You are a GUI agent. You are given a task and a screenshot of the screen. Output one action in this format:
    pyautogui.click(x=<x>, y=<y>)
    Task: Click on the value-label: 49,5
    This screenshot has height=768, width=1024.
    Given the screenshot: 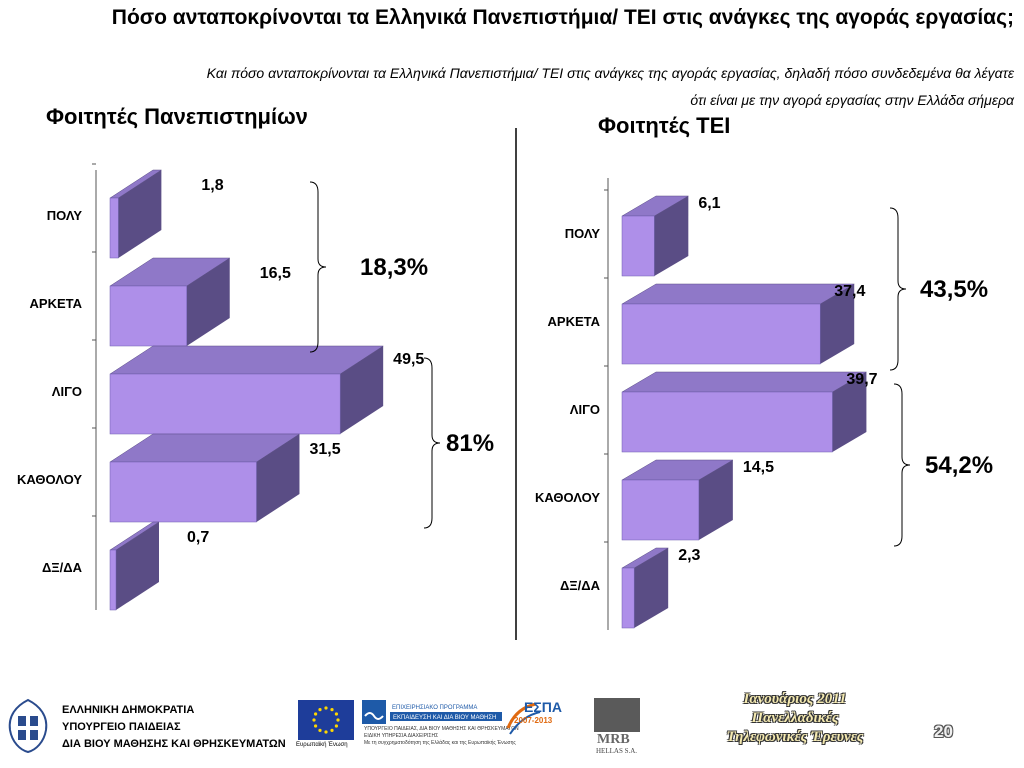 What is the action you would take?
    pyautogui.click(x=408, y=359)
    